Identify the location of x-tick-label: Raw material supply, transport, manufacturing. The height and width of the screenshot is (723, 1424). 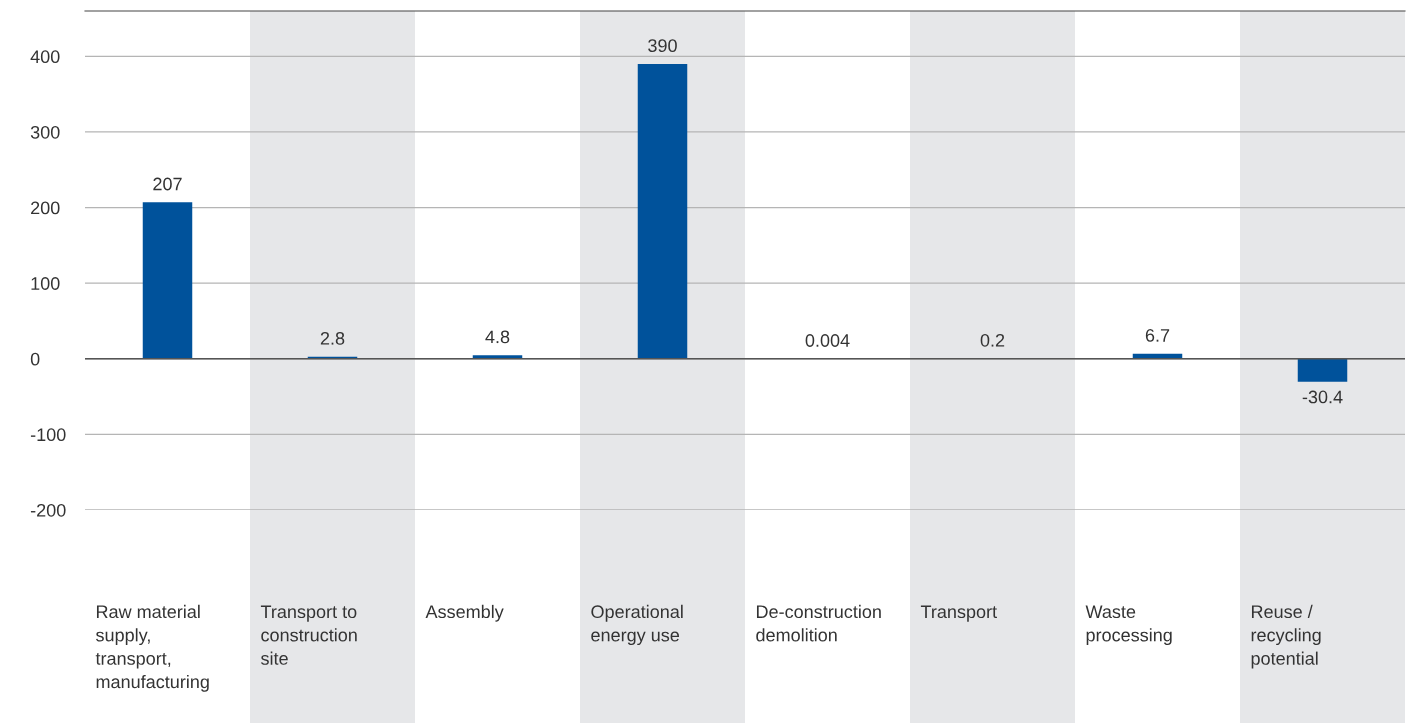
(152, 648).